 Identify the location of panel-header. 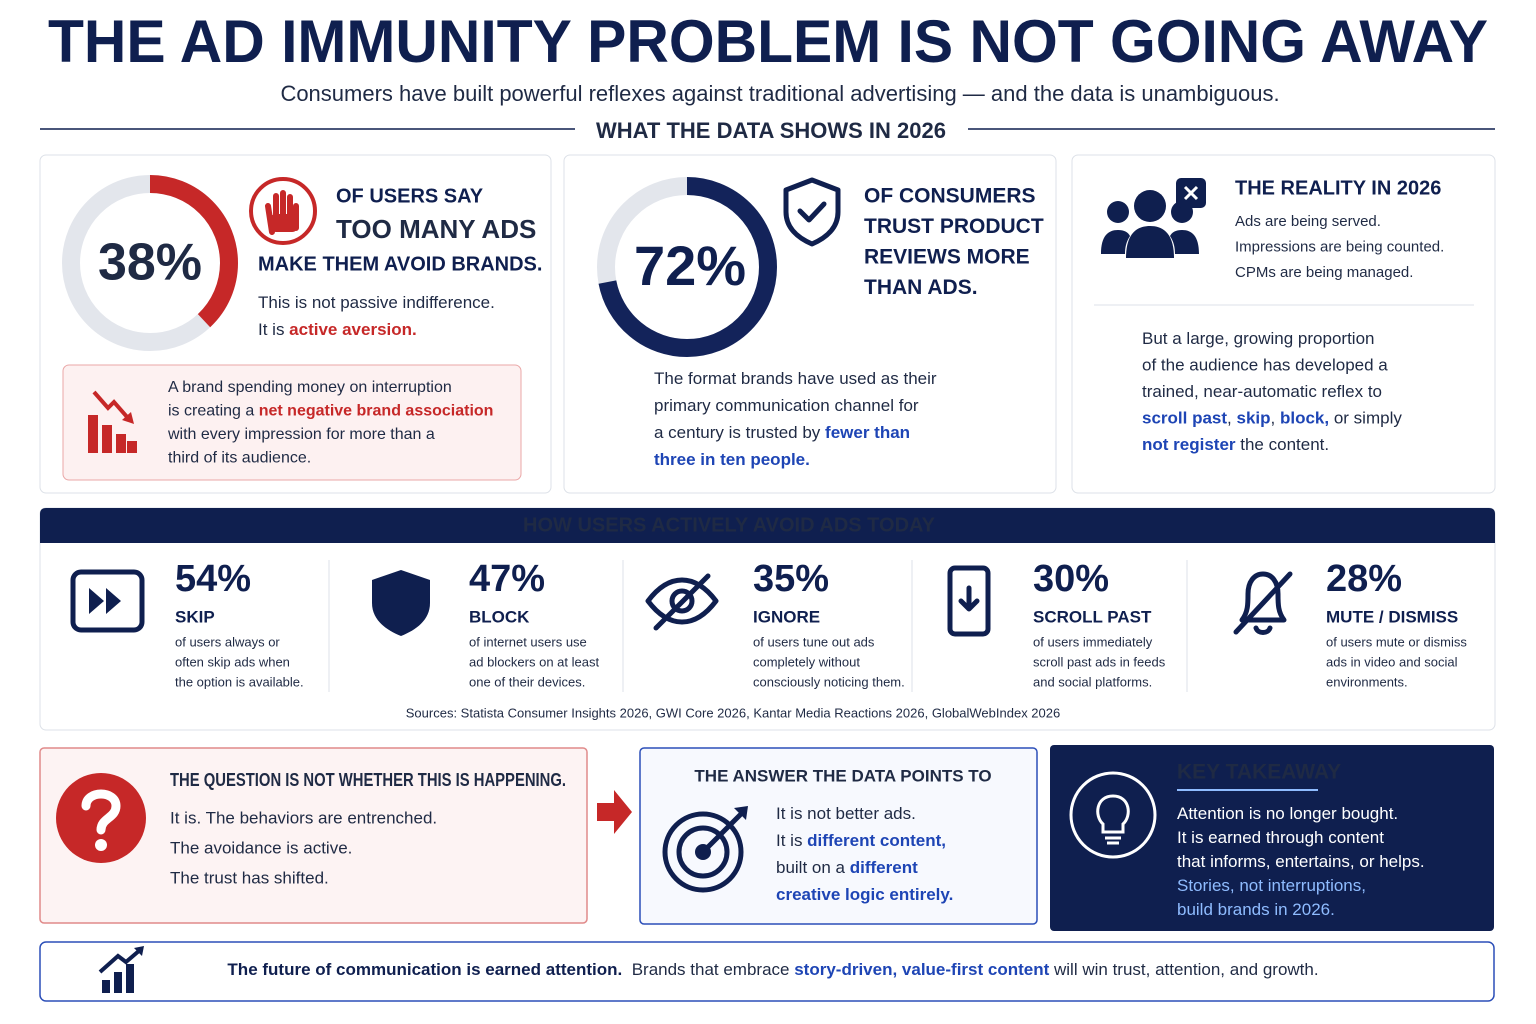
(767, 525).